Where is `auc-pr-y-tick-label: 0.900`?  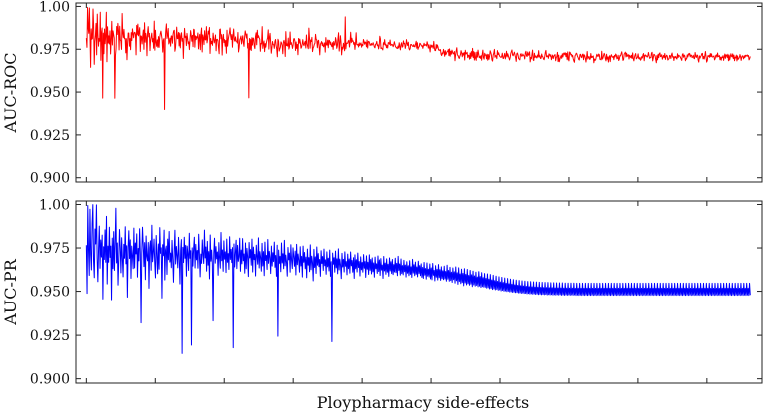
auc-pr-y-tick-label: 0.900 is located at coordinates (50, 380).